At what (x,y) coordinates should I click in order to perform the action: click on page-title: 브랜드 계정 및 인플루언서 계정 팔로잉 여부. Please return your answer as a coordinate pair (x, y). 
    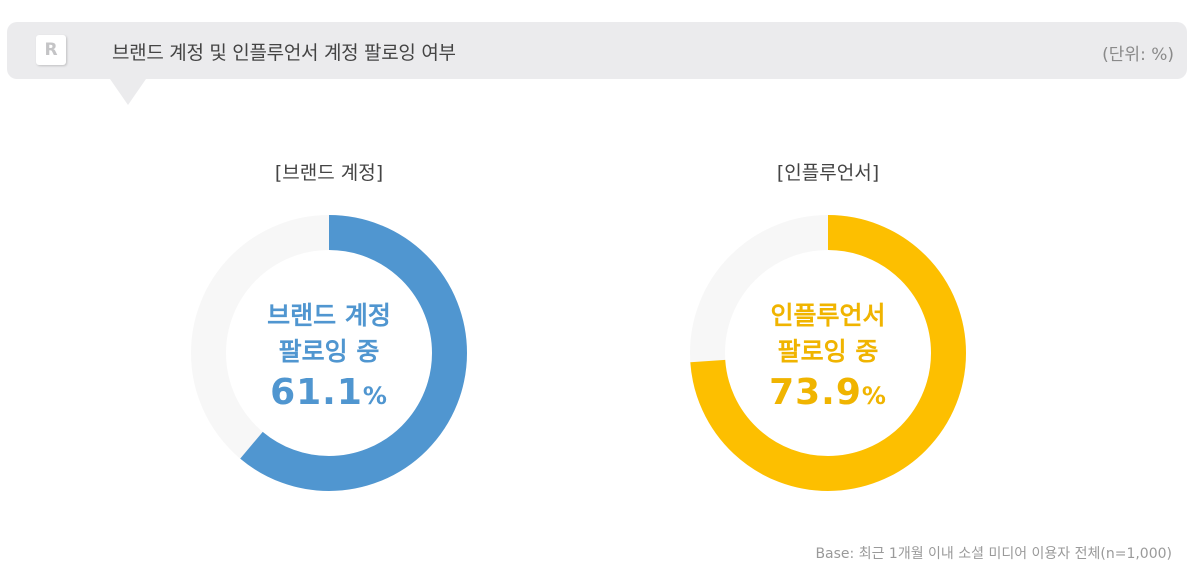
    Looking at the image, I should click on (284, 53).